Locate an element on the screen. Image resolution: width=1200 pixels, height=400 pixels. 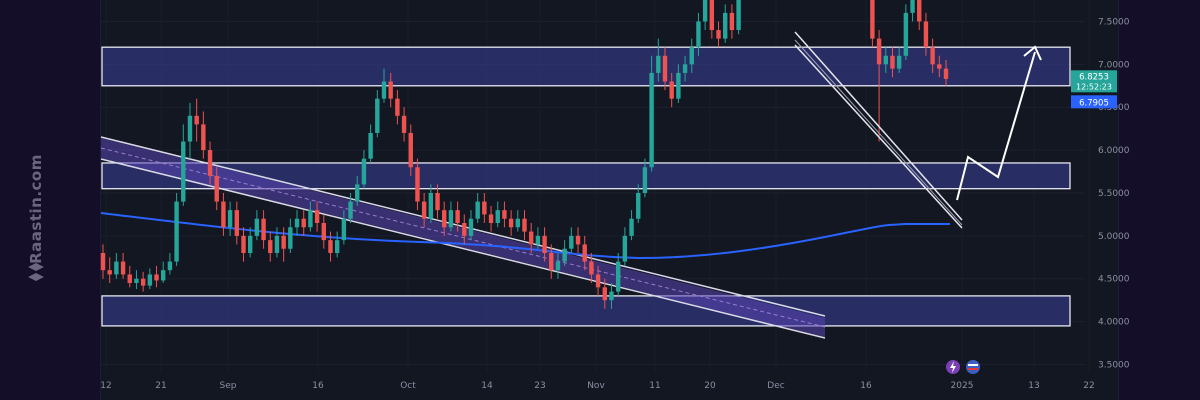
arrow-head is located at coordinates (1032, 53).